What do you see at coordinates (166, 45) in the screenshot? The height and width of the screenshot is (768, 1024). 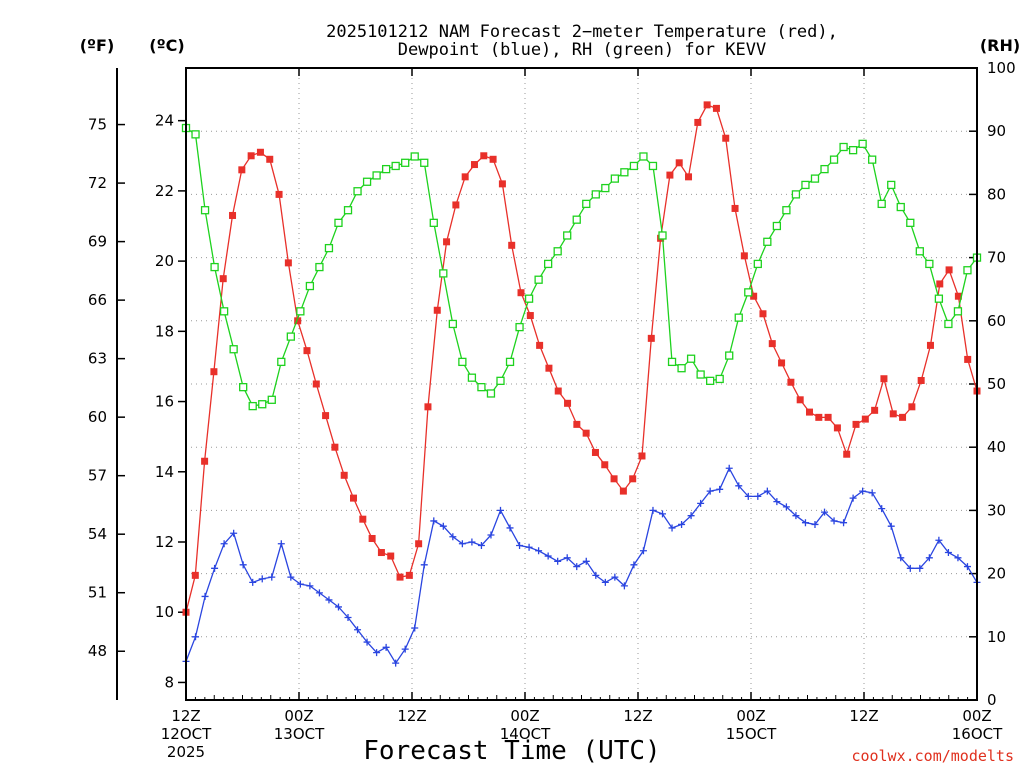 I see `celsius-unit-label: (ºC)` at bounding box center [166, 45].